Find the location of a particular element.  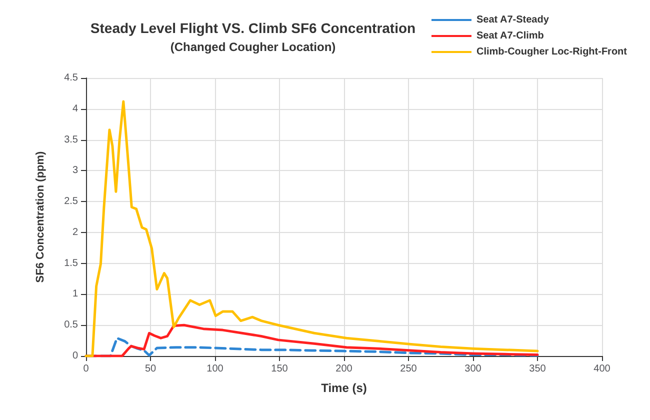

x-tick-label: 100 is located at coordinates (215, 369).